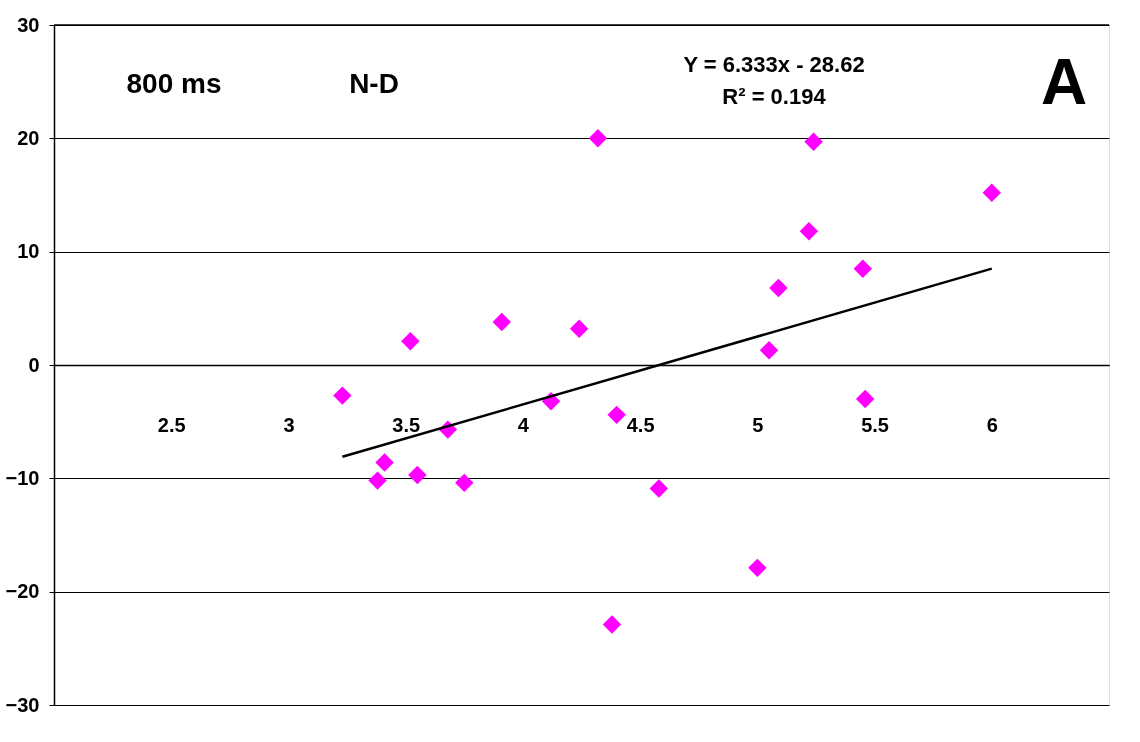  Describe the element at coordinates (758, 424) in the screenshot. I see `x-tick-label: 5` at that location.